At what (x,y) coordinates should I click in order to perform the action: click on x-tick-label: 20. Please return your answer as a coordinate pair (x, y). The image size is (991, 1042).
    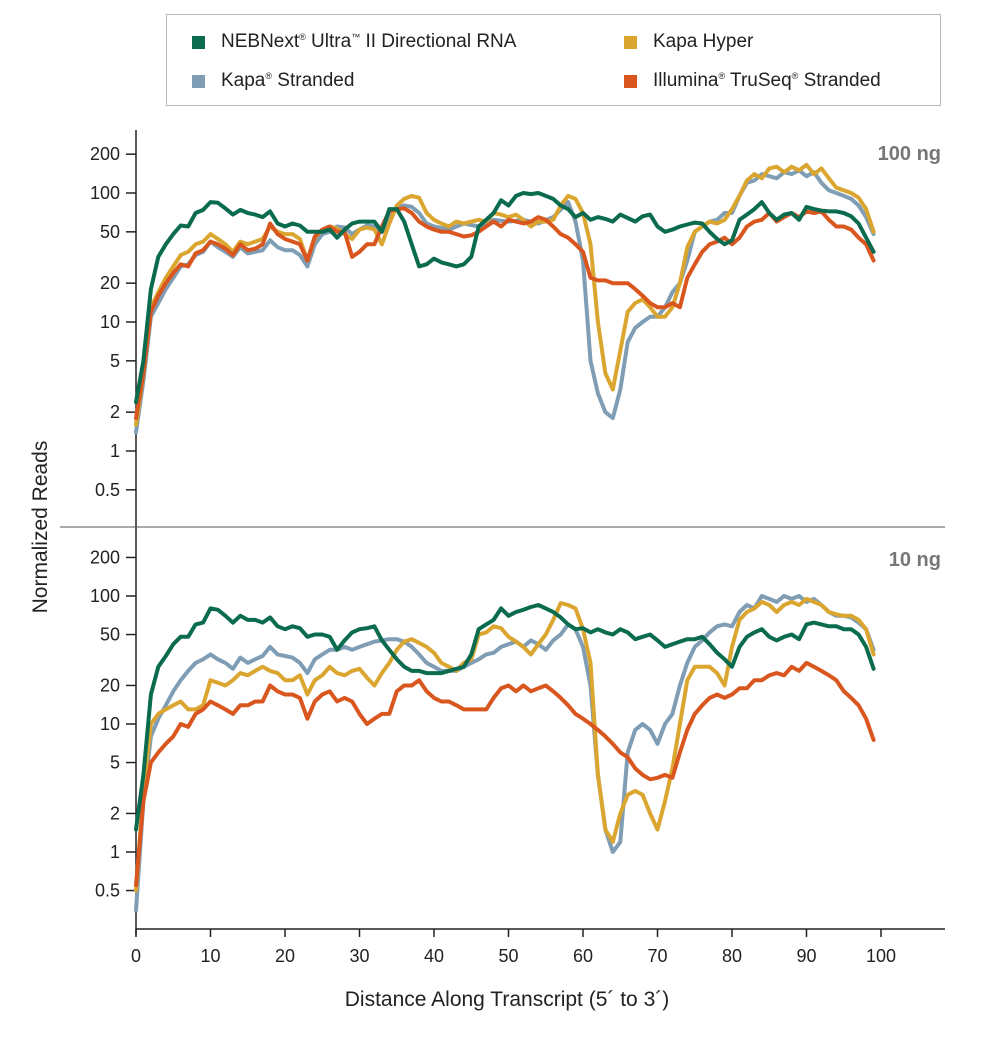
    Looking at the image, I should click on (285, 956).